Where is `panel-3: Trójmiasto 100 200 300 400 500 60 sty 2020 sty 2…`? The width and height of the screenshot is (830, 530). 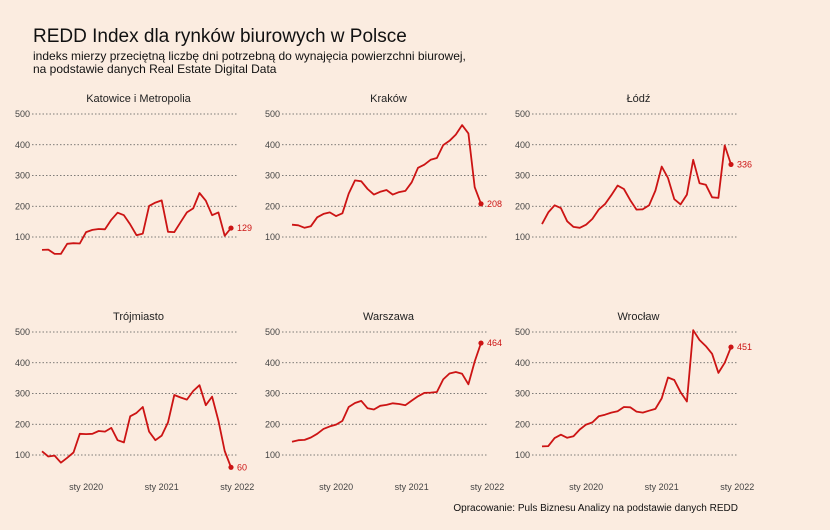
panel-3: Trójmiasto 100 200 300 400 500 60 sty 2020 sty 2… is located at coordinates (134, 401).